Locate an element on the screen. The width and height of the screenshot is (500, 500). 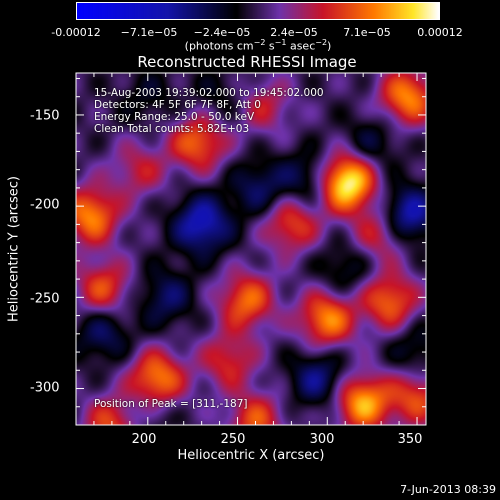
y-tick-label: -250 is located at coordinates (45, 299).